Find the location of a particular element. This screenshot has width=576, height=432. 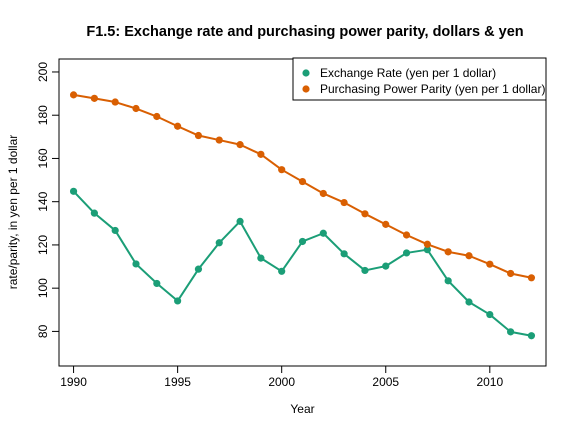

y-tick-label: 100 is located at coordinates (43, 288).